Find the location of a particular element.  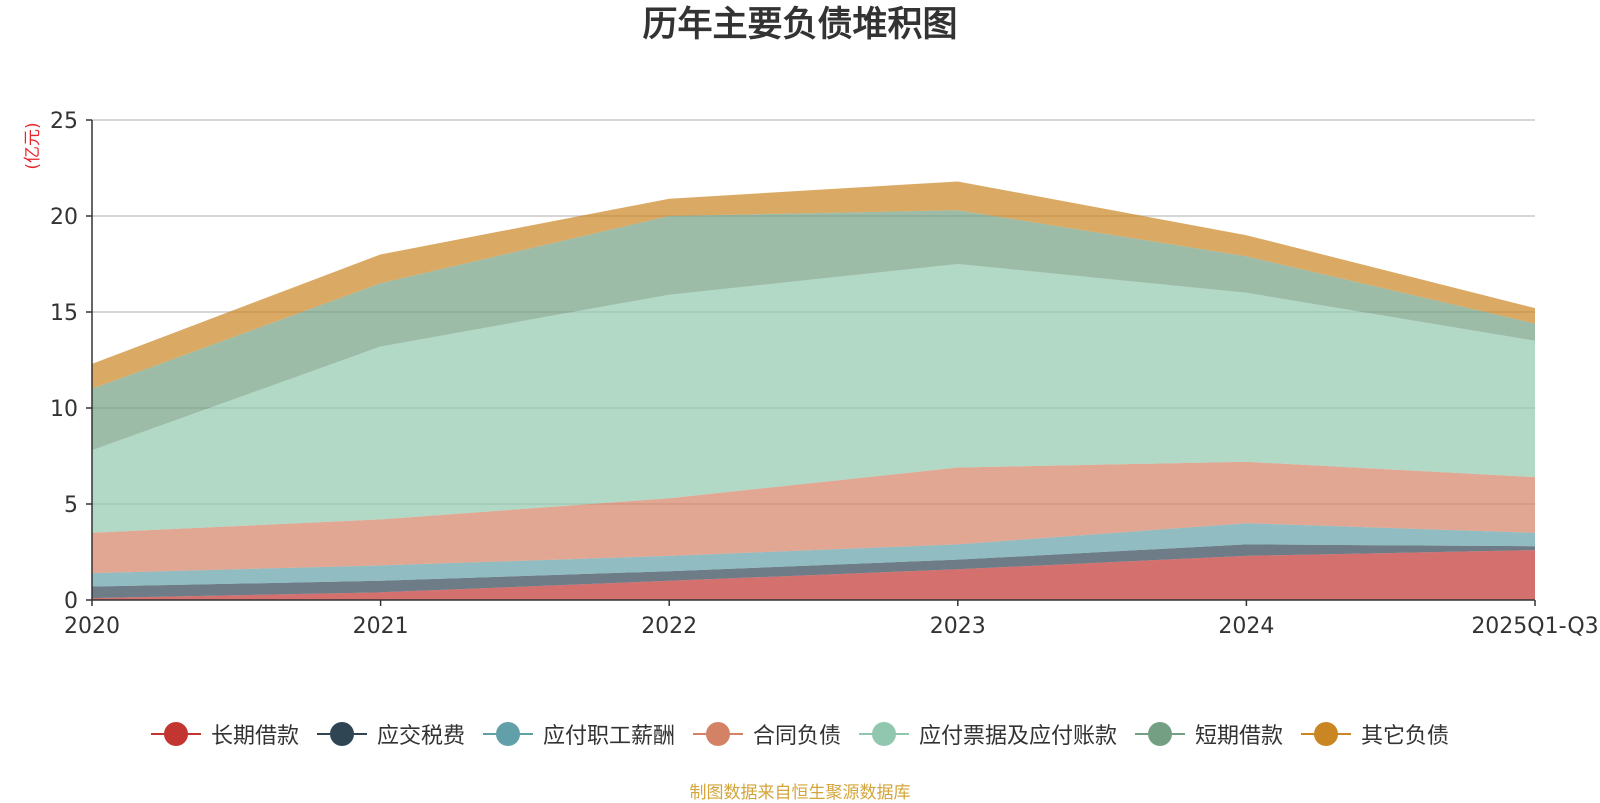

chart-legend: 长期借款 应交税费 应付职工薪酬 合同负债 应付票据及应付账款 短期借款 其它负债 is located at coordinates (800, 734).